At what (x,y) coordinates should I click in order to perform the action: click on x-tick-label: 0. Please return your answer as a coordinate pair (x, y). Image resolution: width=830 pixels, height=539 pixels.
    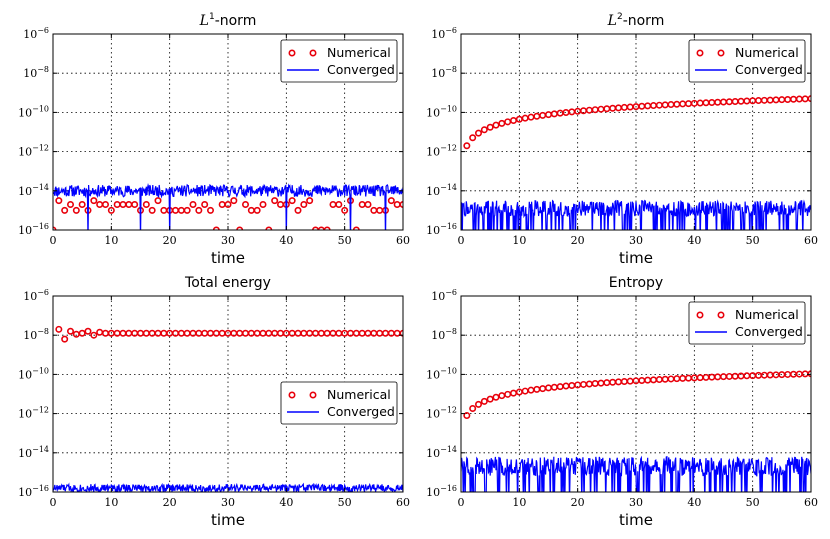
    Looking at the image, I should click on (53, 502).